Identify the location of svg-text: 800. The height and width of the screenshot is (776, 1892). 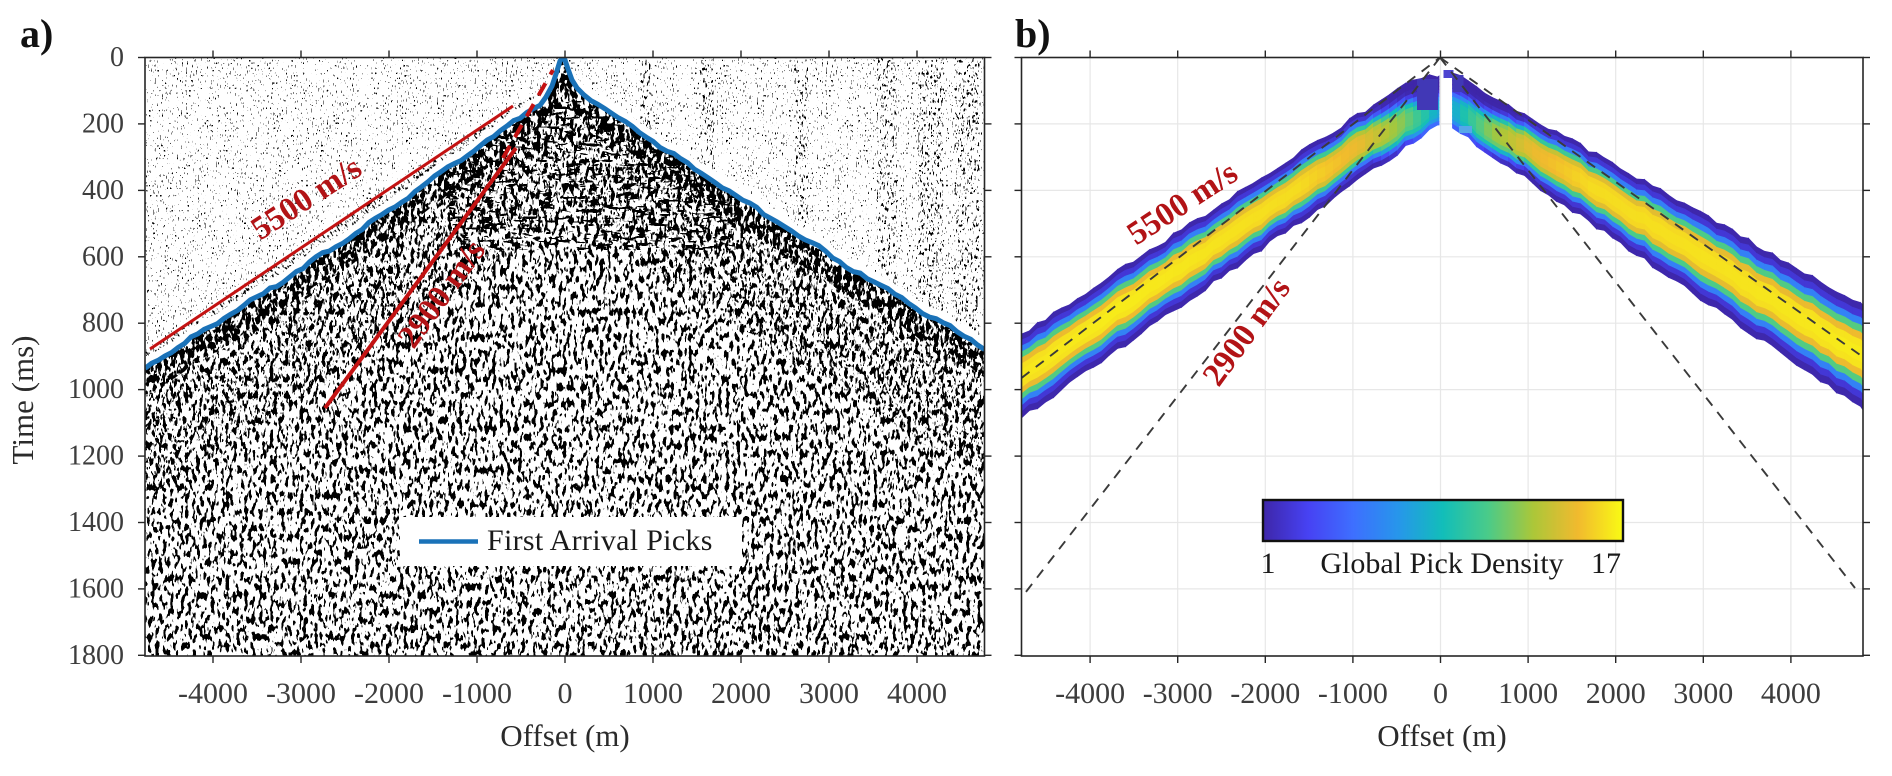
(103, 323).